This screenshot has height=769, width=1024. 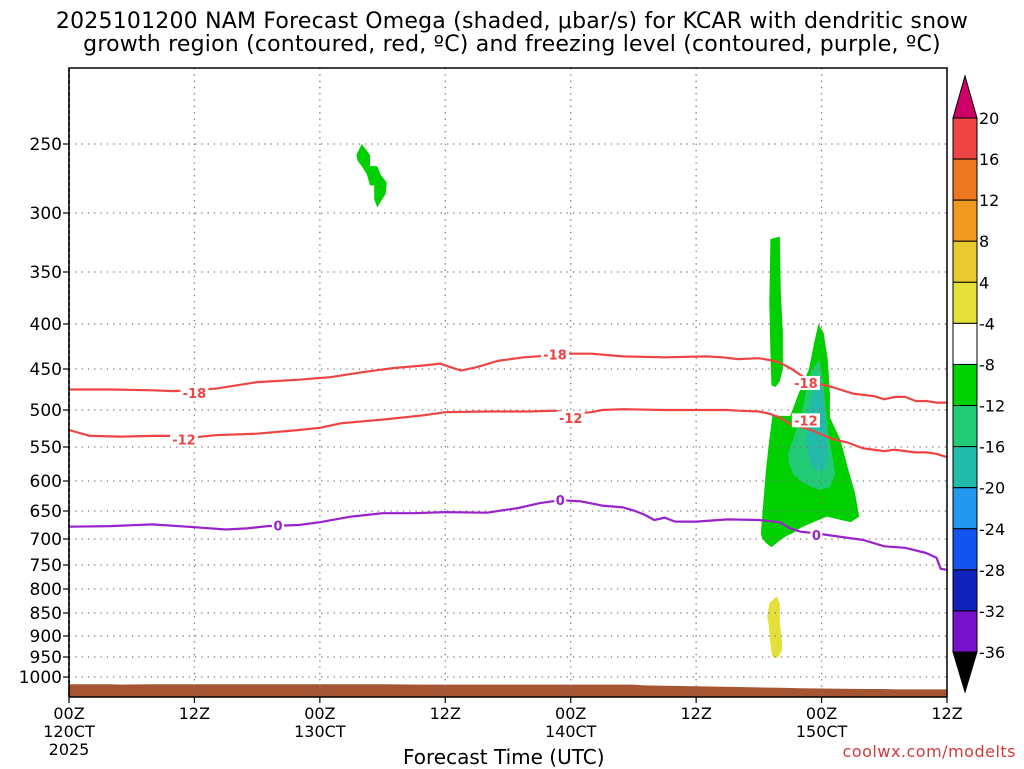 What do you see at coordinates (371, 176) in the screenshot?
I see `omega-upper-green` at bounding box center [371, 176].